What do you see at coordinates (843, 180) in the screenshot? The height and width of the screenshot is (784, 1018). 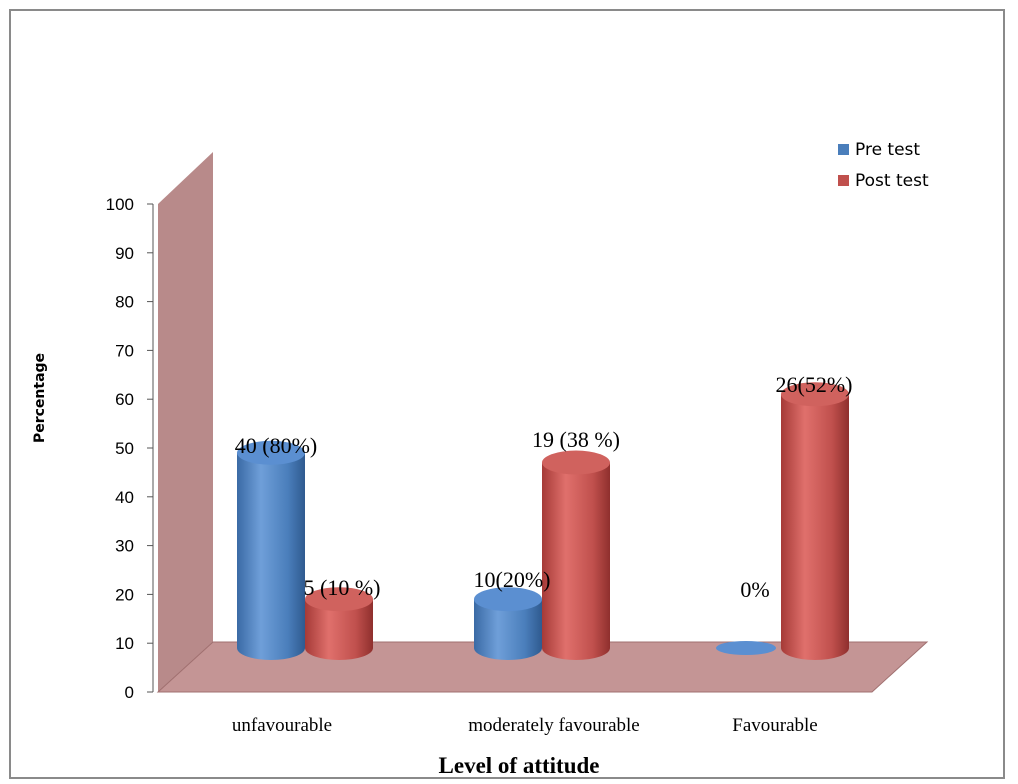 I see `legend-swatch-post-test` at bounding box center [843, 180].